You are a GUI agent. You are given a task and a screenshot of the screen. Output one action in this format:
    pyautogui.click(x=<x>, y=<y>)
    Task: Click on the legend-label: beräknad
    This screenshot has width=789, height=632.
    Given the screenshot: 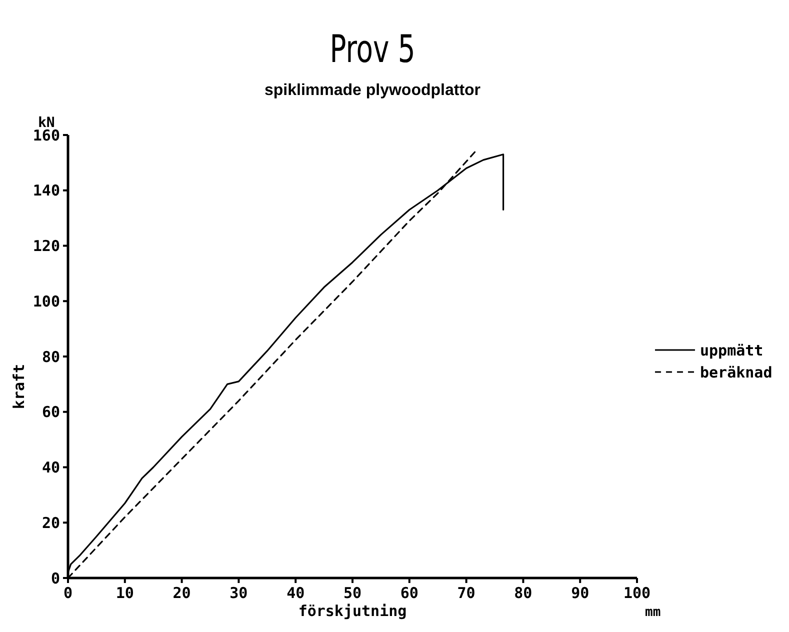 What is the action you would take?
    pyautogui.click(x=736, y=372)
    